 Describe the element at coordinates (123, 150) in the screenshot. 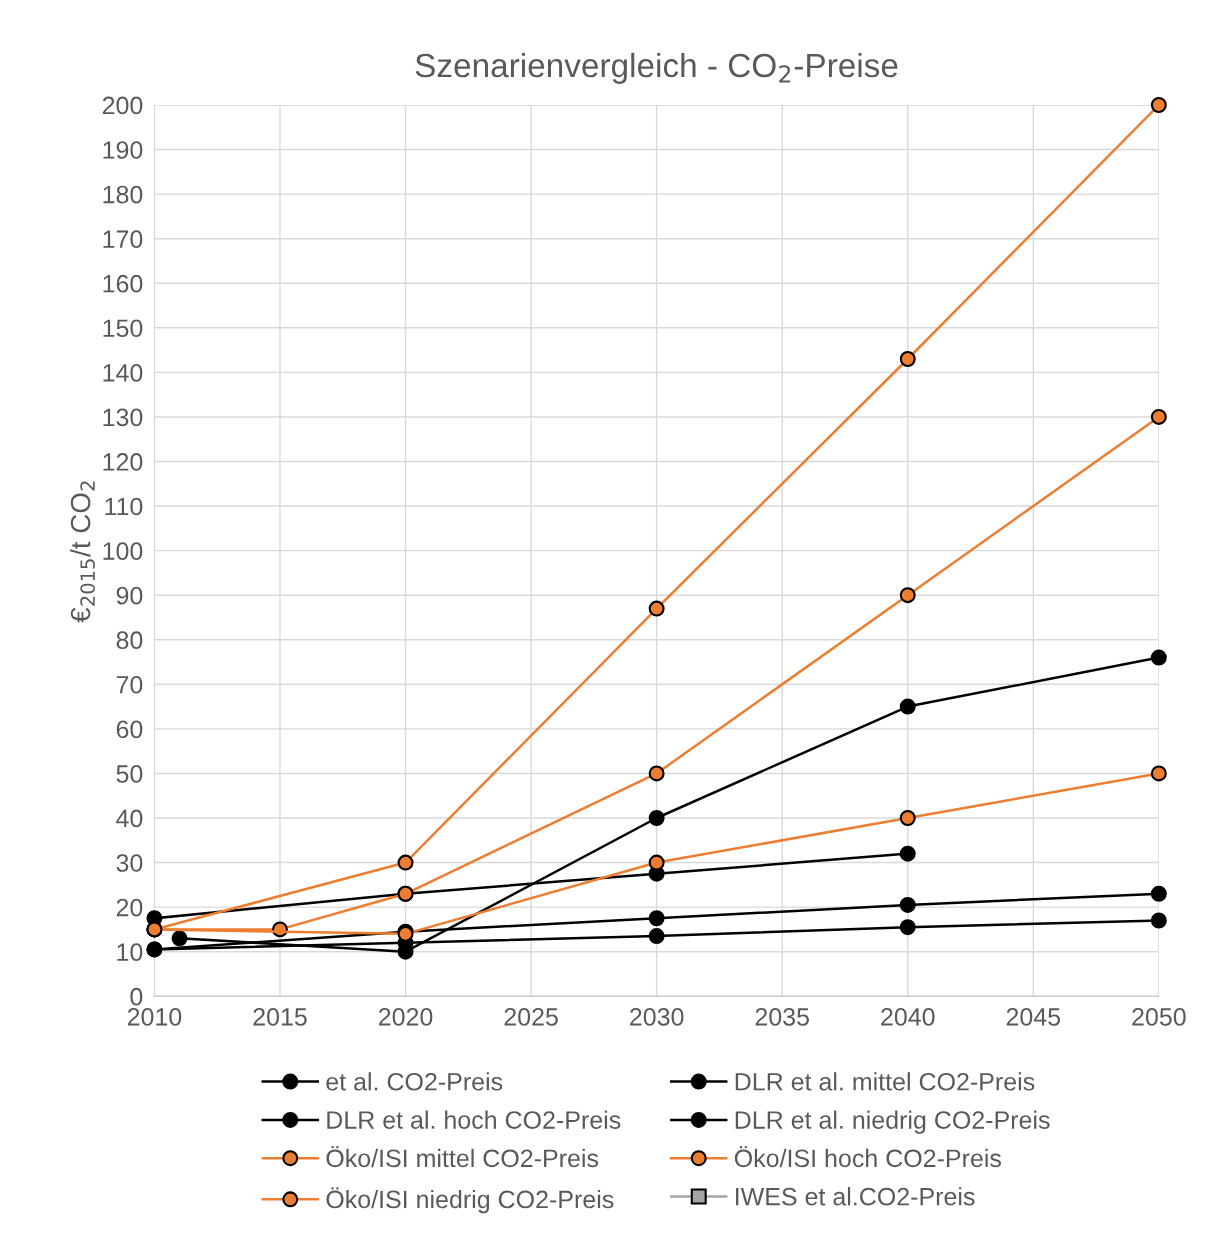

I see `y-tick-label: 190` at that location.